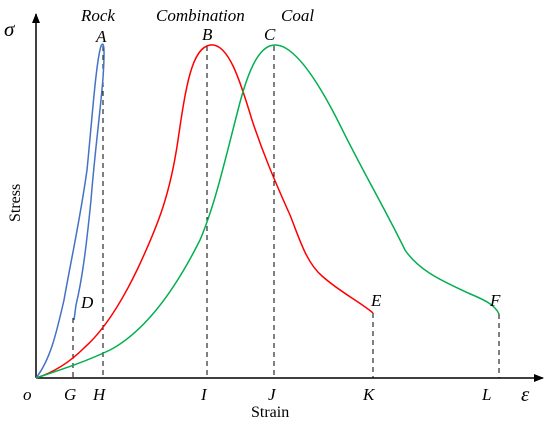  Describe the element at coordinates (486, 394) in the screenshot. I see `point-label-l: L` at that location.